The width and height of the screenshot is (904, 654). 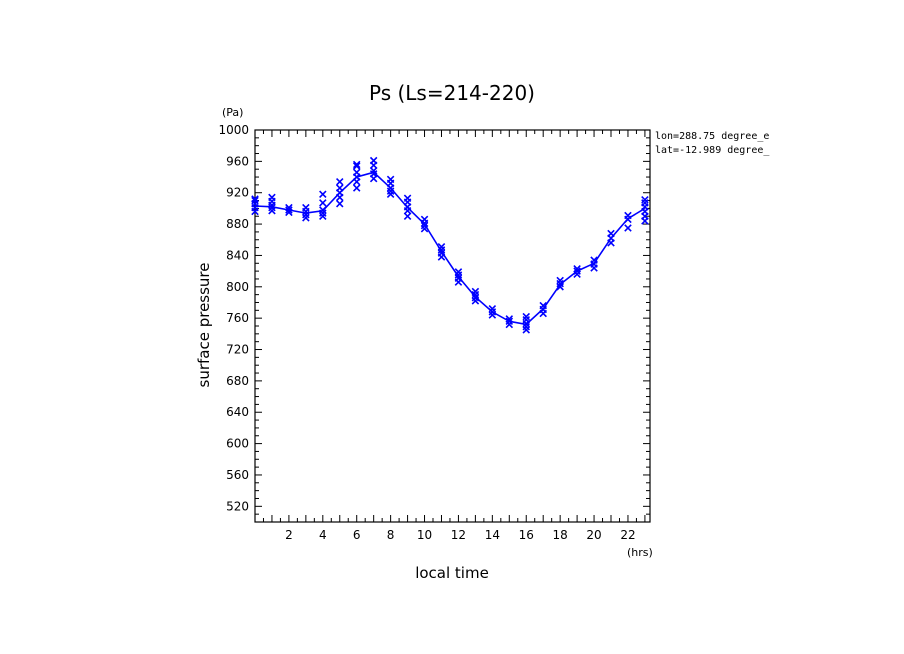 I want to click on lat-annotation: lat=-12.989 degree_, so click(x=712, y=150).